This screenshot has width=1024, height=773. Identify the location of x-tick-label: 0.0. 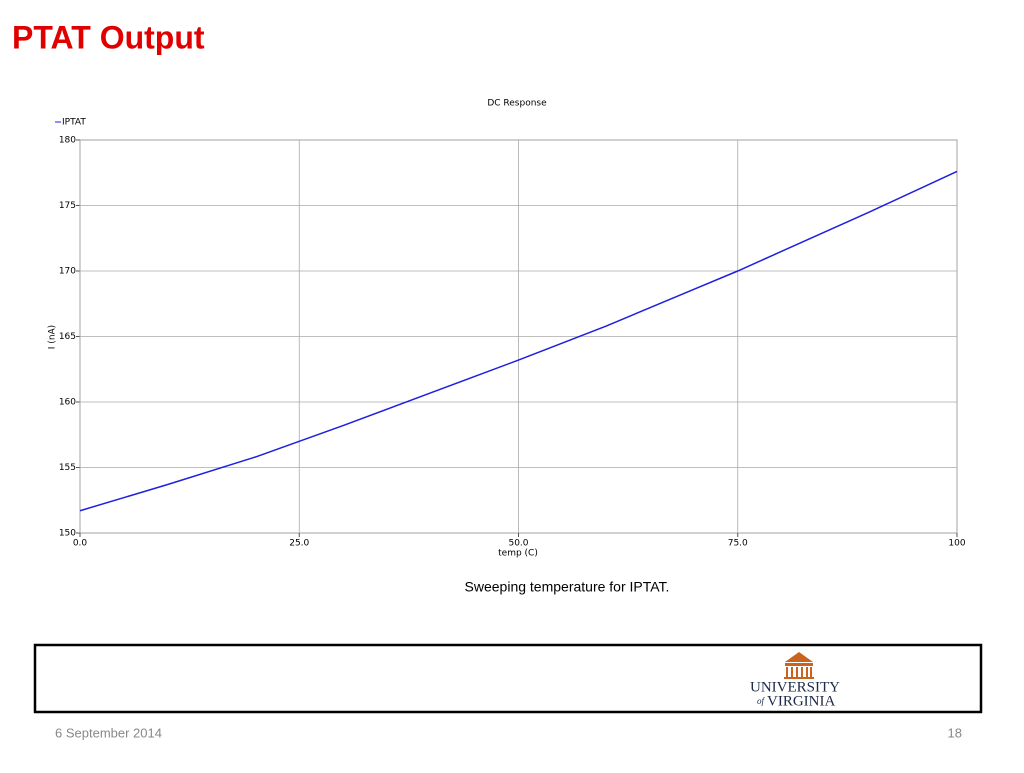
(80, 544).